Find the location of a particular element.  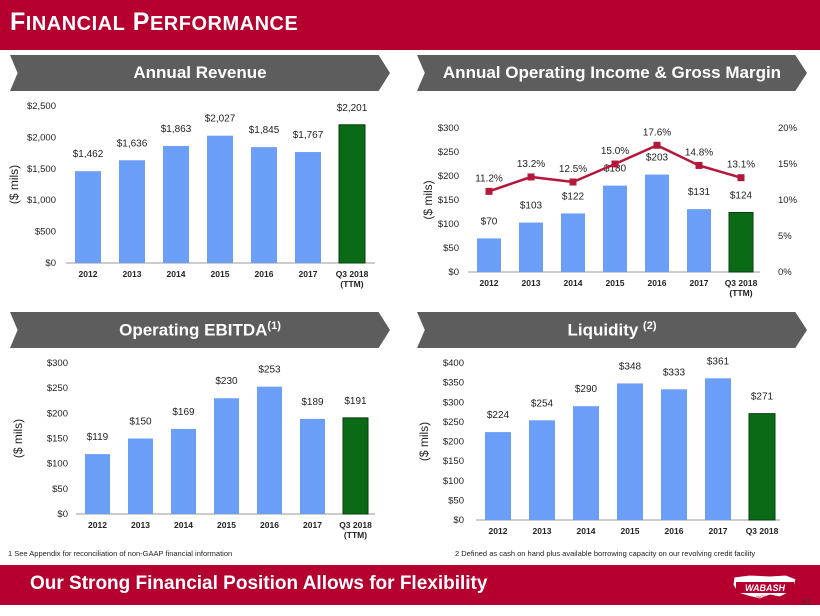

operating-panel-header: Annual Operating Income & Gross Margin is located at coordinates (612, 73).